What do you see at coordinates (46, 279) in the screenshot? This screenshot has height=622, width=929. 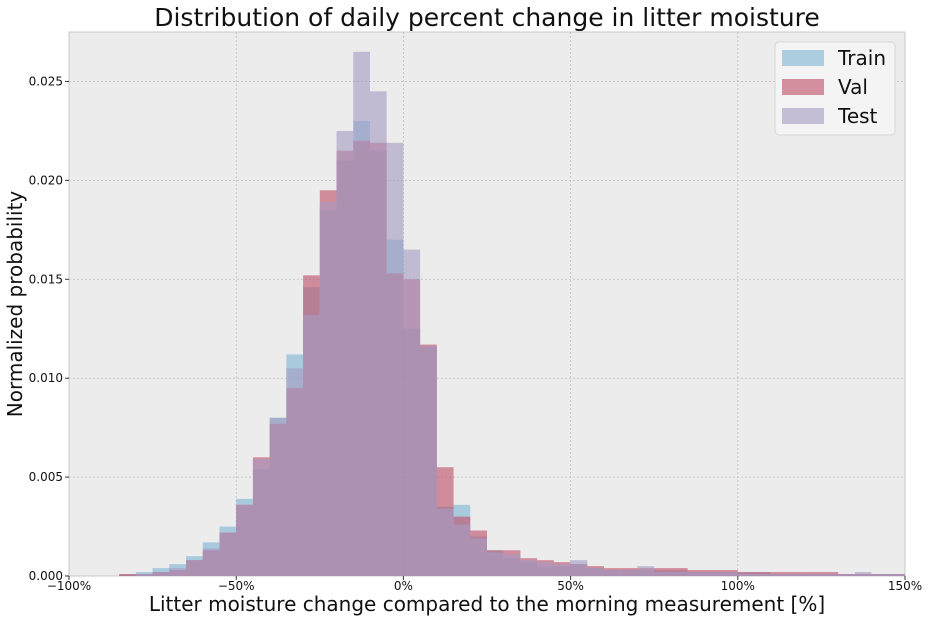 I see `y-tick-label: 0.015` at bounding box center [46, 279].